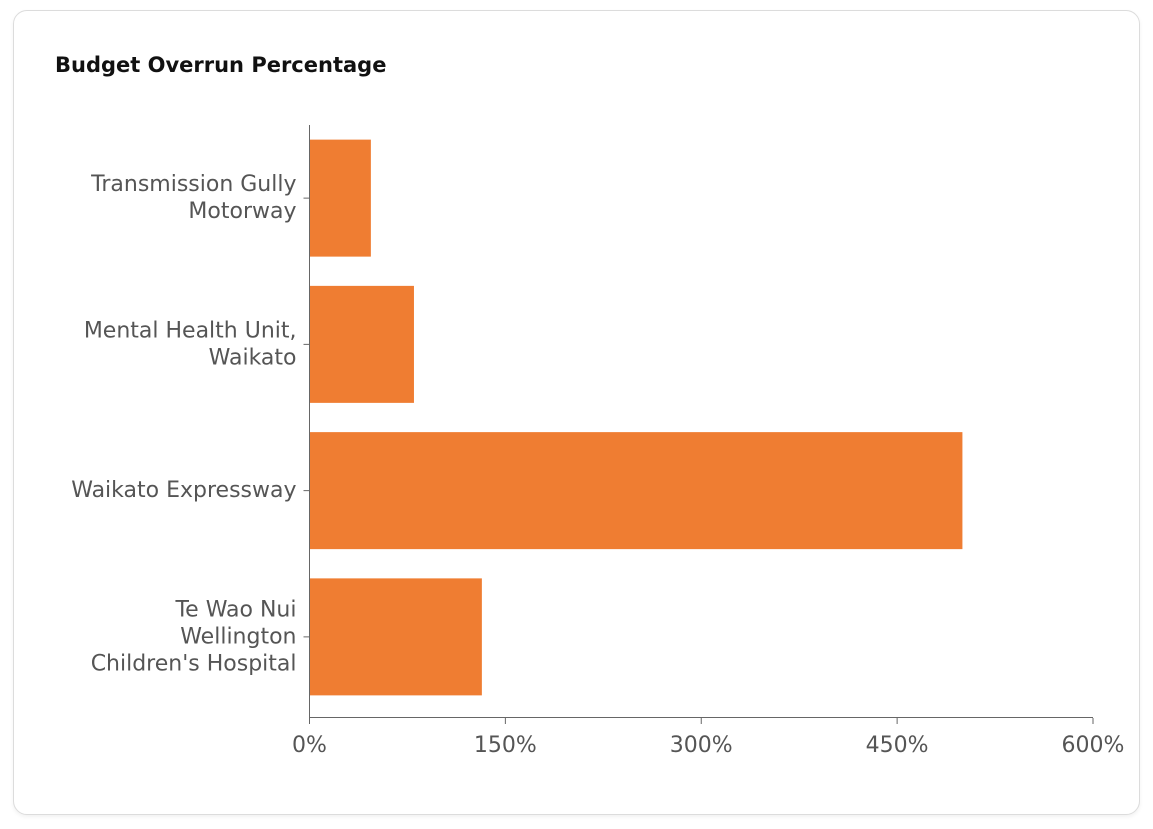  I want to click on y-tick-label-line: Waikato, so click(253, 357).